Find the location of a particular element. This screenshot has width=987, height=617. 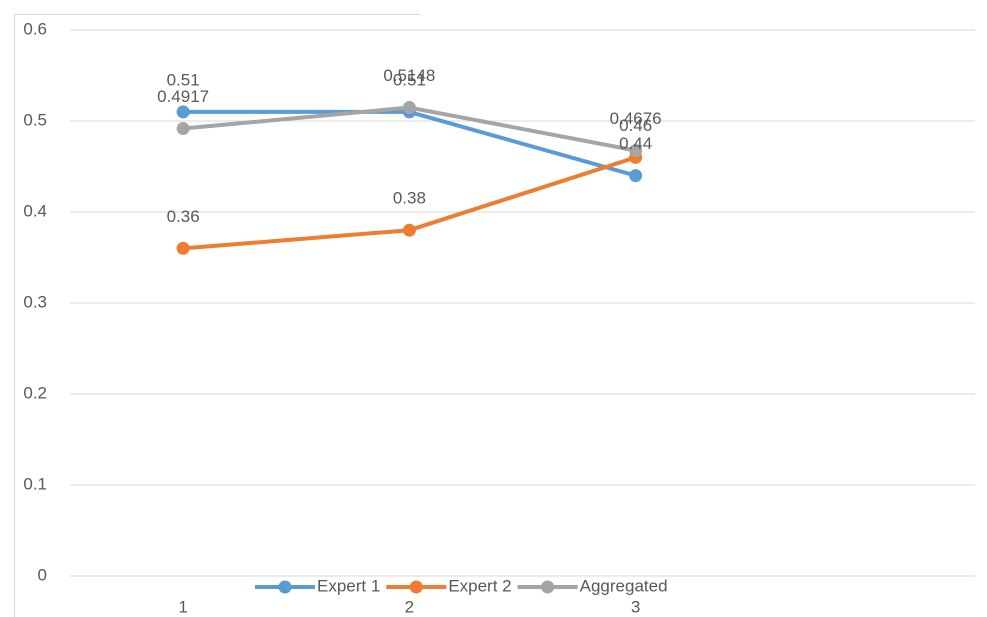

data-label: 0.4676 is located at coordinates (636, 118).